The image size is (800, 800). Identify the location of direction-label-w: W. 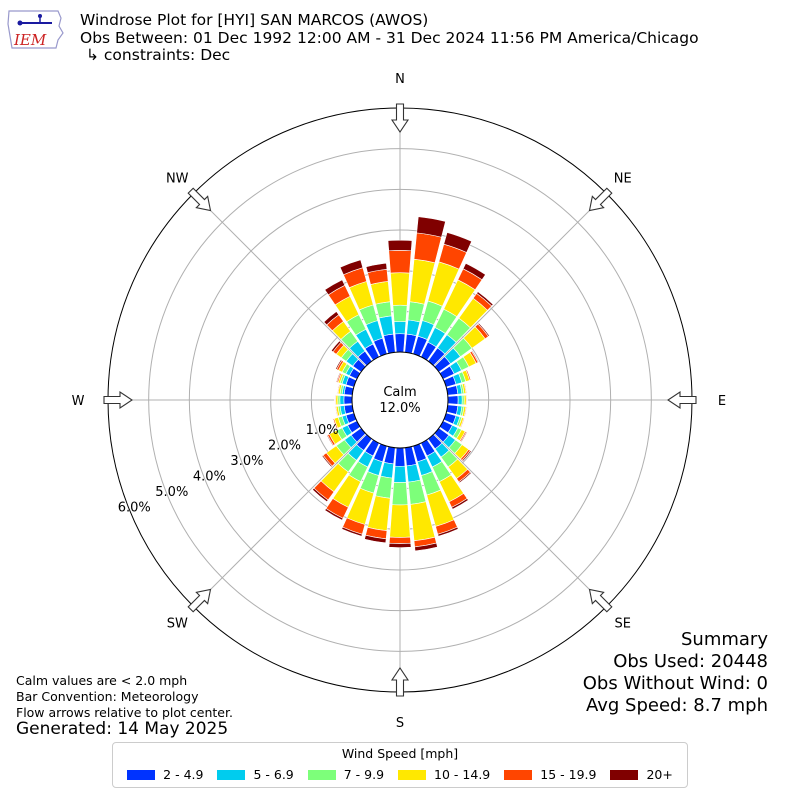
(78, 401).